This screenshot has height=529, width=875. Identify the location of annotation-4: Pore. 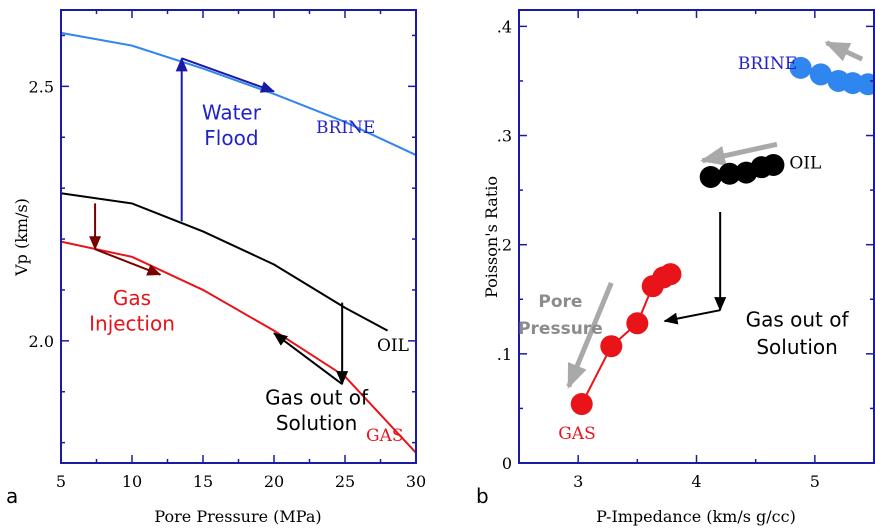
(560, 302).